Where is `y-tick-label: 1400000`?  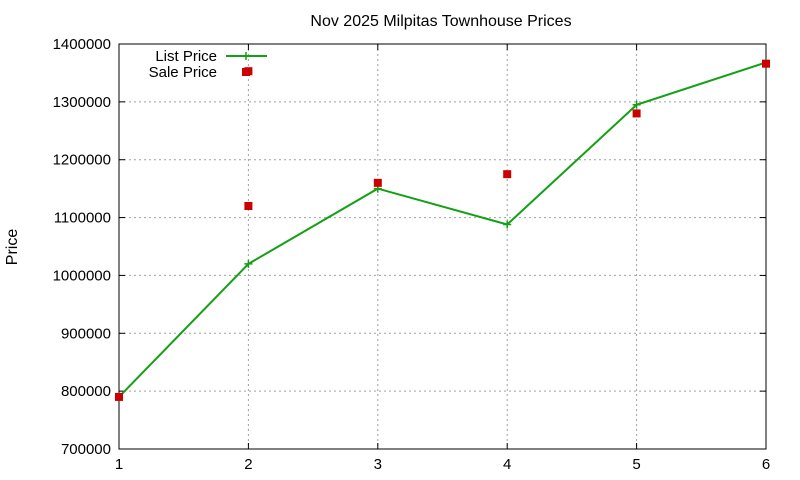 y-tick-label: 1400000 is located at coordinates (82, 44).